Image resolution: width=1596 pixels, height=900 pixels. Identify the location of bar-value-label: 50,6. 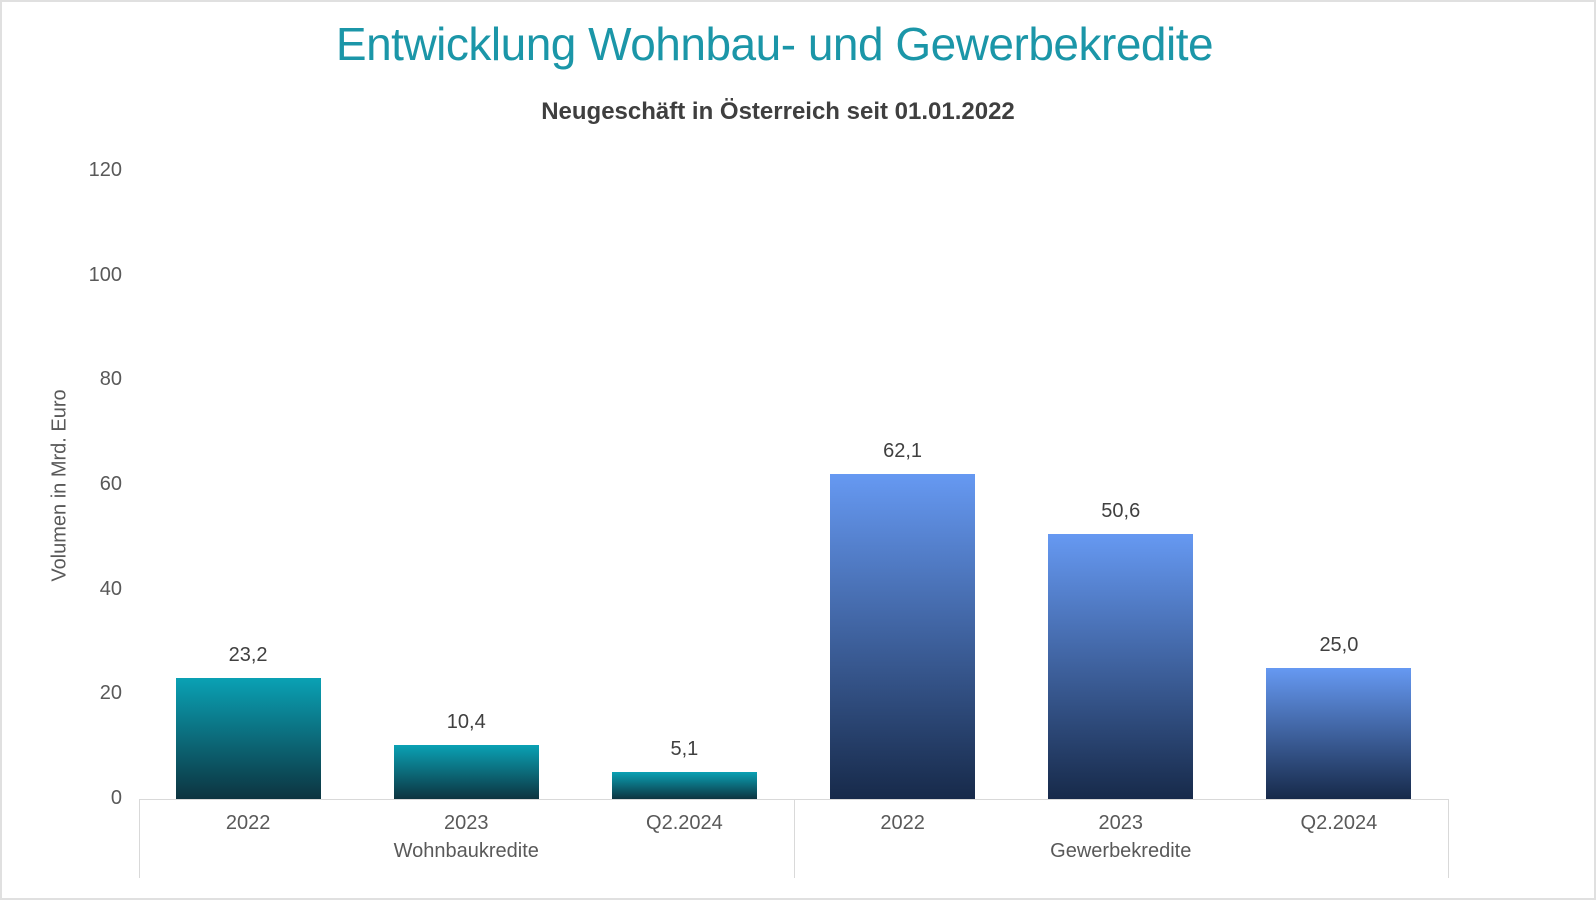
(1121, 511).